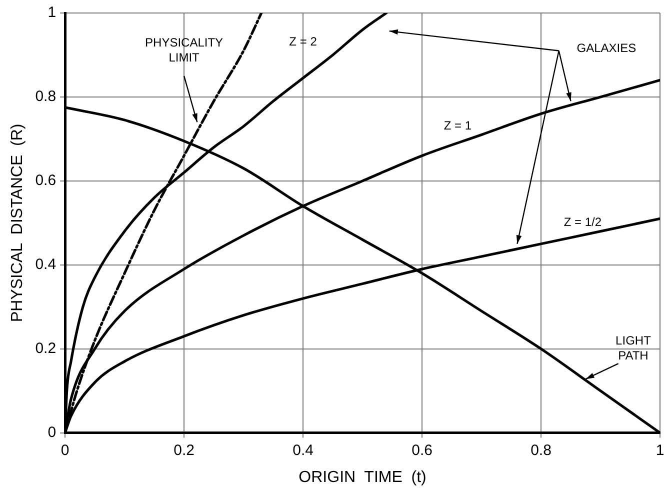  Describe the element at coordinates (362, 477) in the screenshot. I see `x-axis-title: ORIGIN TIME (t)` at that location.